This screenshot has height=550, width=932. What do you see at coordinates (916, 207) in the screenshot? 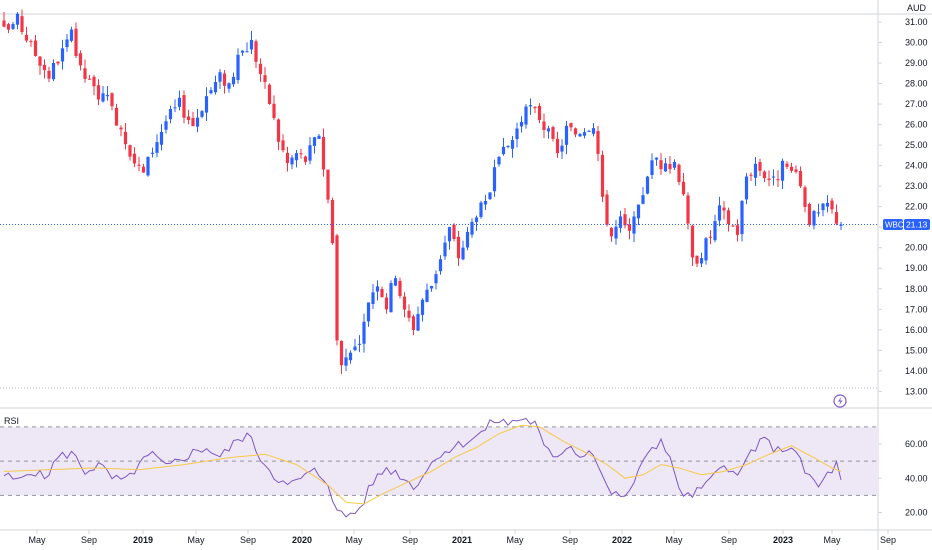
I see `price-tick-label: 22.00` at bounding box center [916, 207].